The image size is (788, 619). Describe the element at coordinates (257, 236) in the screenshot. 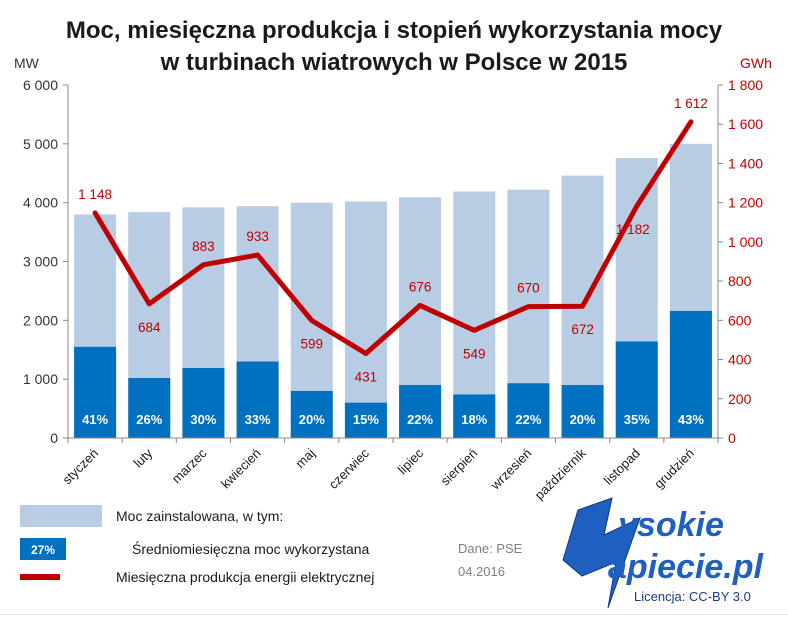

I see `production-value-label: 933` at that location.